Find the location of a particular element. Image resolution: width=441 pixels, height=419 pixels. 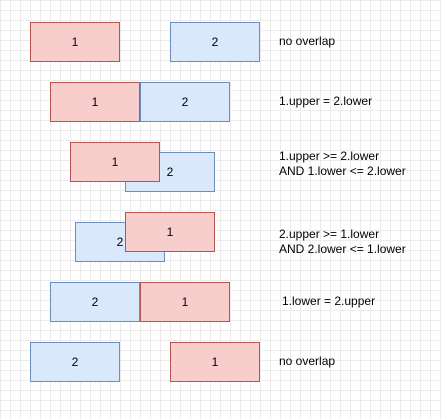

row5-box1: 1 is located at coordinates (185, 302).